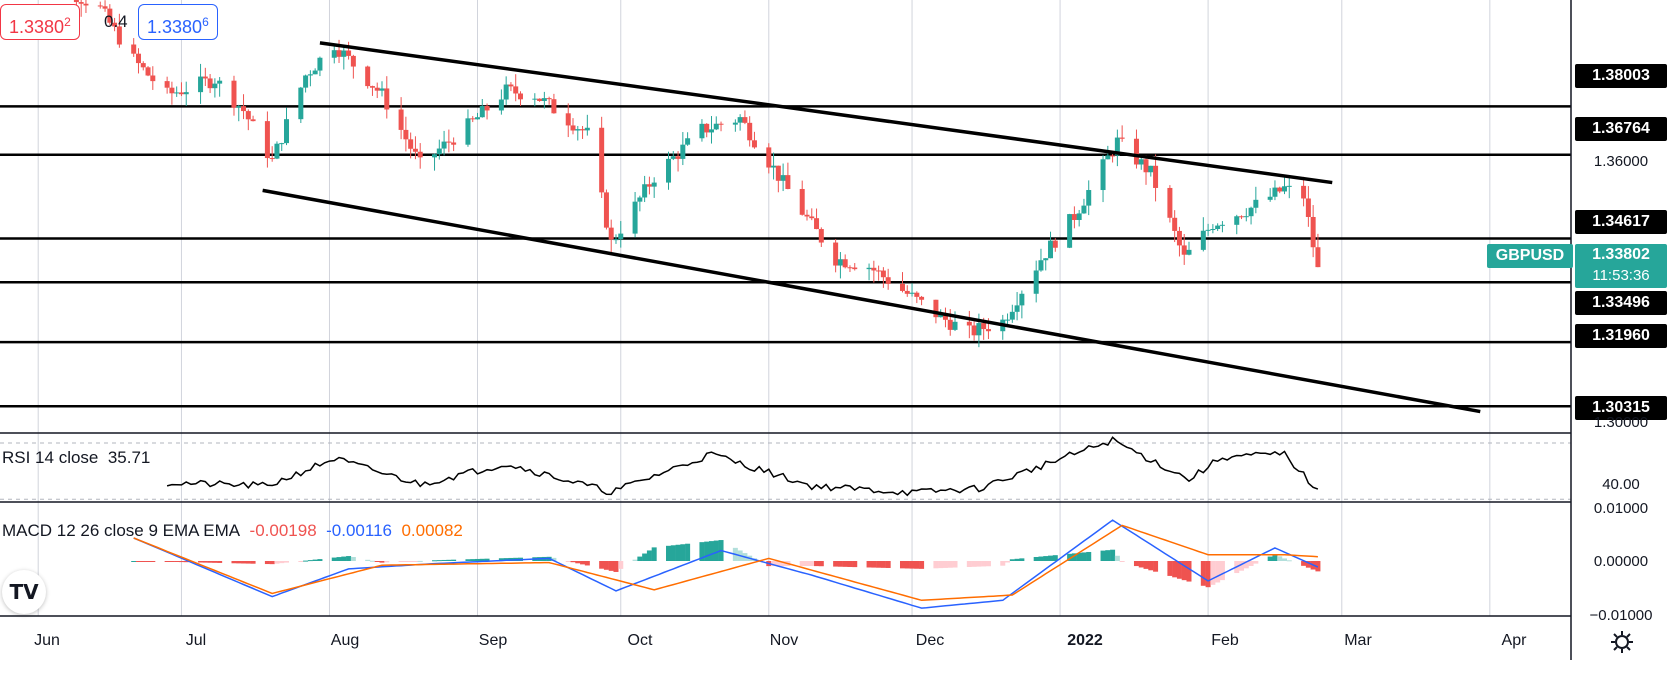 This screenshot has width=1673, height=676. I want to click on x-tick-apr: Apr, so click(1514, 640).